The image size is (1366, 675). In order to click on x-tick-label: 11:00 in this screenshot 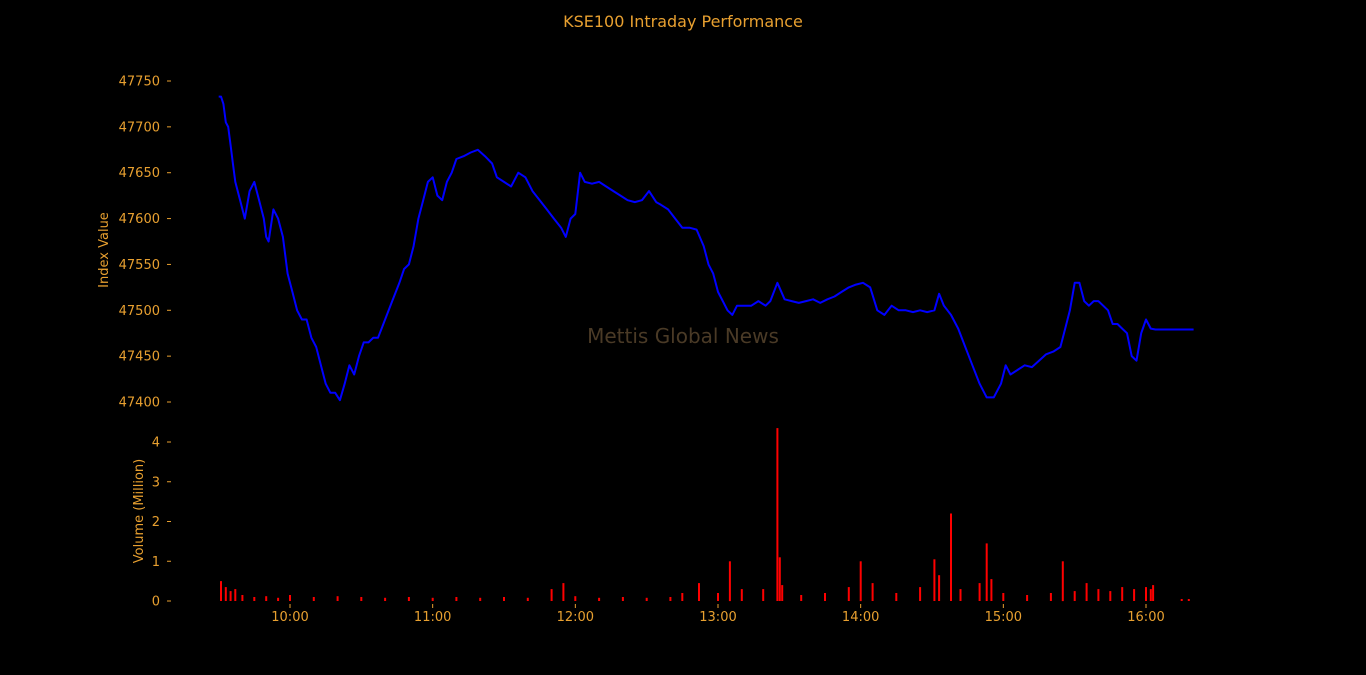, I will do `click(432, 617)`.